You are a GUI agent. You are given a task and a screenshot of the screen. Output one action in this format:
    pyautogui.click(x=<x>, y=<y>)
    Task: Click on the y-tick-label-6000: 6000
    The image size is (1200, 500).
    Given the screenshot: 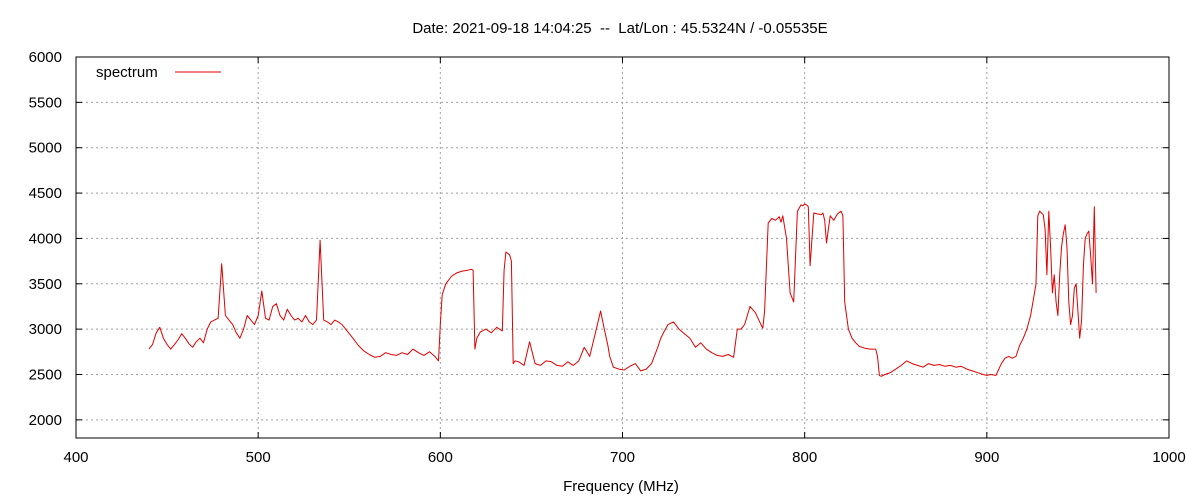 What is the action you would take?
    pyautogui.click(x=45, y=57)
    